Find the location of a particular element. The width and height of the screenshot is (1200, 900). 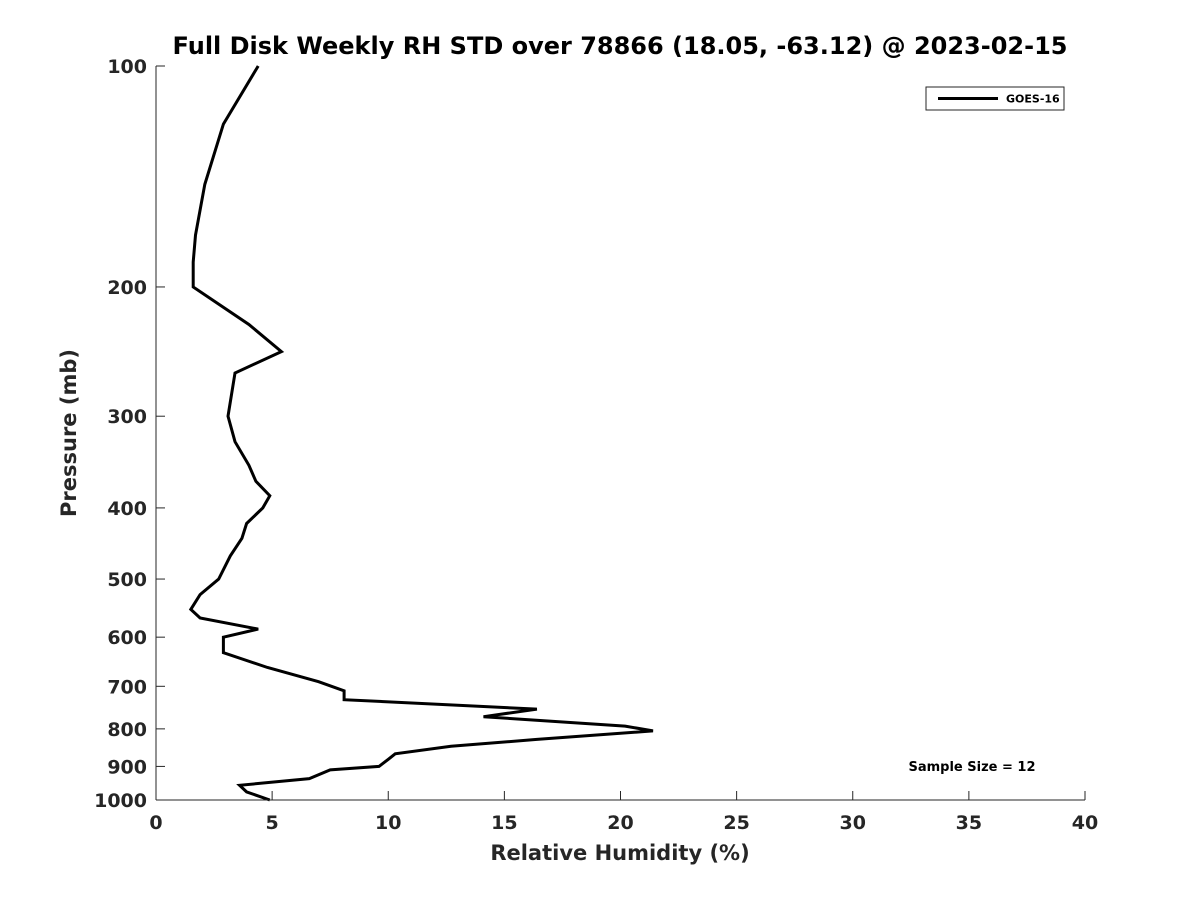

sample-size-annotation: Sample Size = 12 is located at coordinates (971, 767).